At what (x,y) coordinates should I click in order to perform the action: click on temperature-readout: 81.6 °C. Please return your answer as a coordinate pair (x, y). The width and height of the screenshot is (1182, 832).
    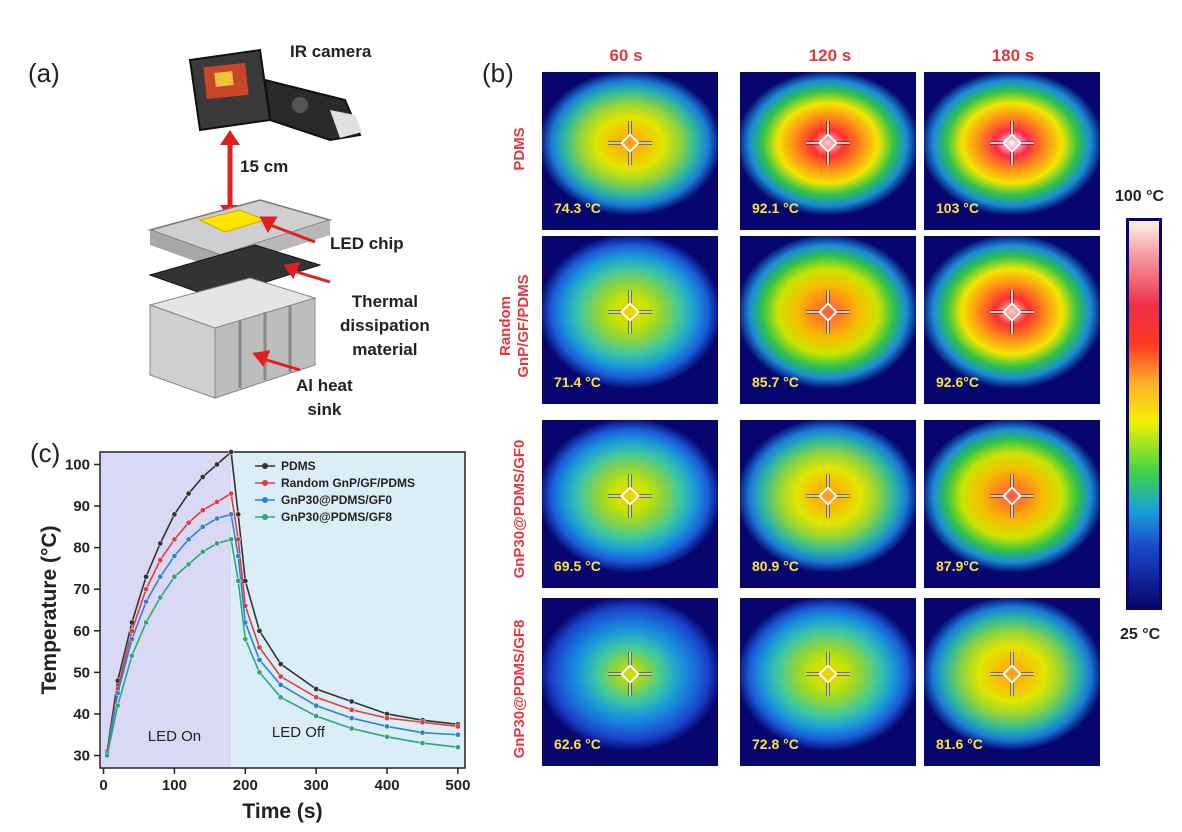
    Looking at the image, I should click on (959, 744).